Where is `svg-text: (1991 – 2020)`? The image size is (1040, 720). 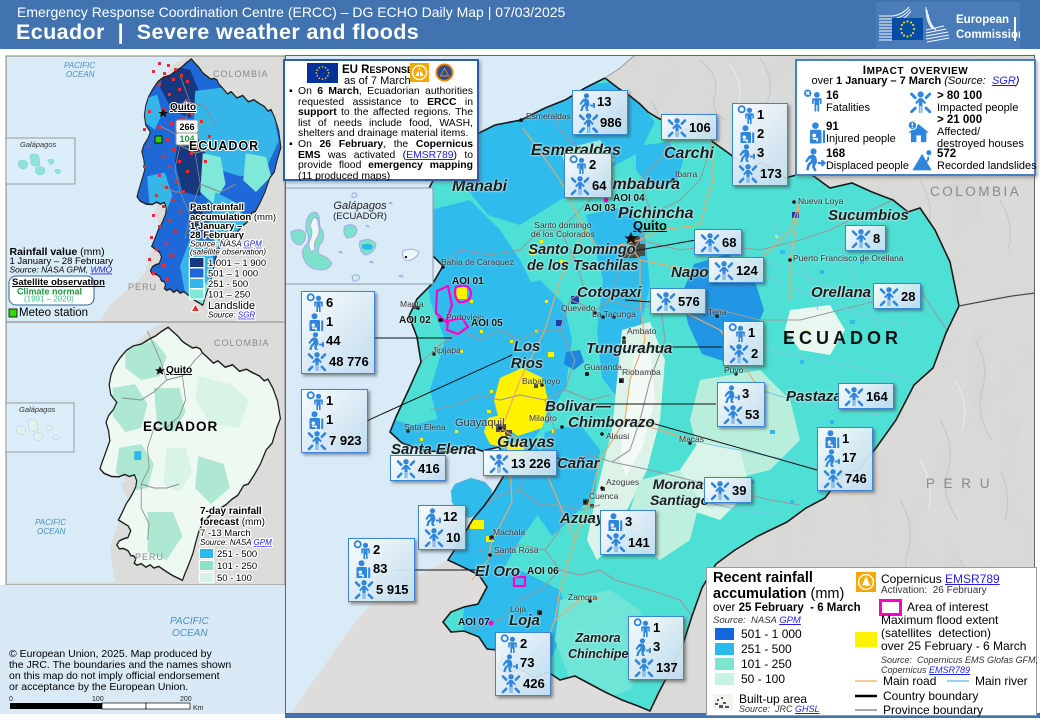 svg-text: (1991 – 2020) is located at coordinates (49, 299).